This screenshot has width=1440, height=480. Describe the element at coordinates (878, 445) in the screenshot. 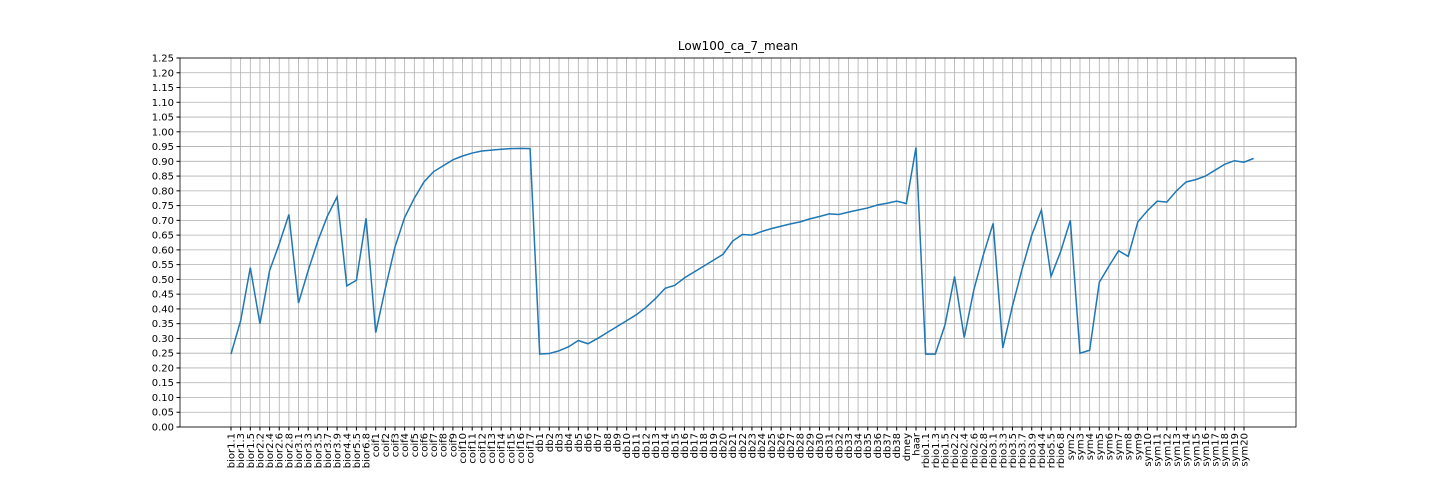

I see `x-tick-label: db36` at that location.